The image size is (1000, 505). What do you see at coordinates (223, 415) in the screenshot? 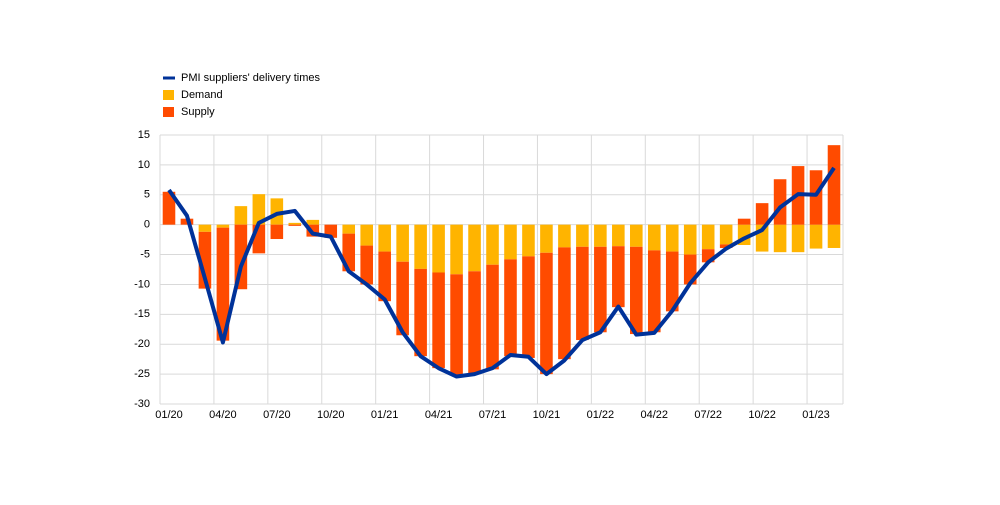
I see `x-tick-label: 04/20` at bounding box center [223, 415].